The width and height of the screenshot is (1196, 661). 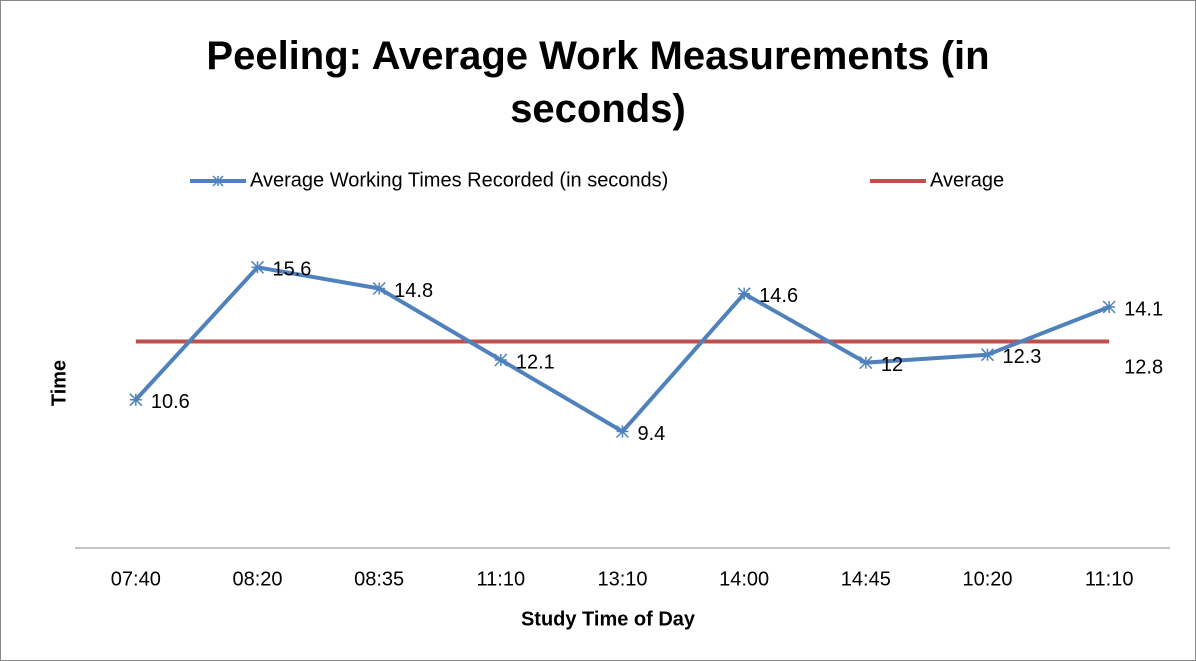 I want to click on data-label: 12.3, so click(x=1022, y=357).